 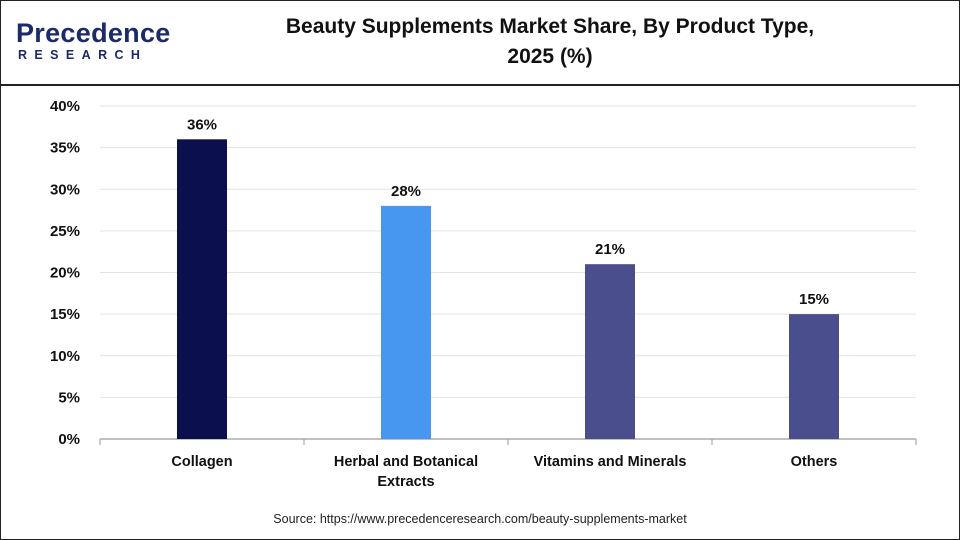 What do you see at coordinates (405, 482) in the screenshot?
I see `x-tick-label: Extracts` at bounding box center [405, 482].